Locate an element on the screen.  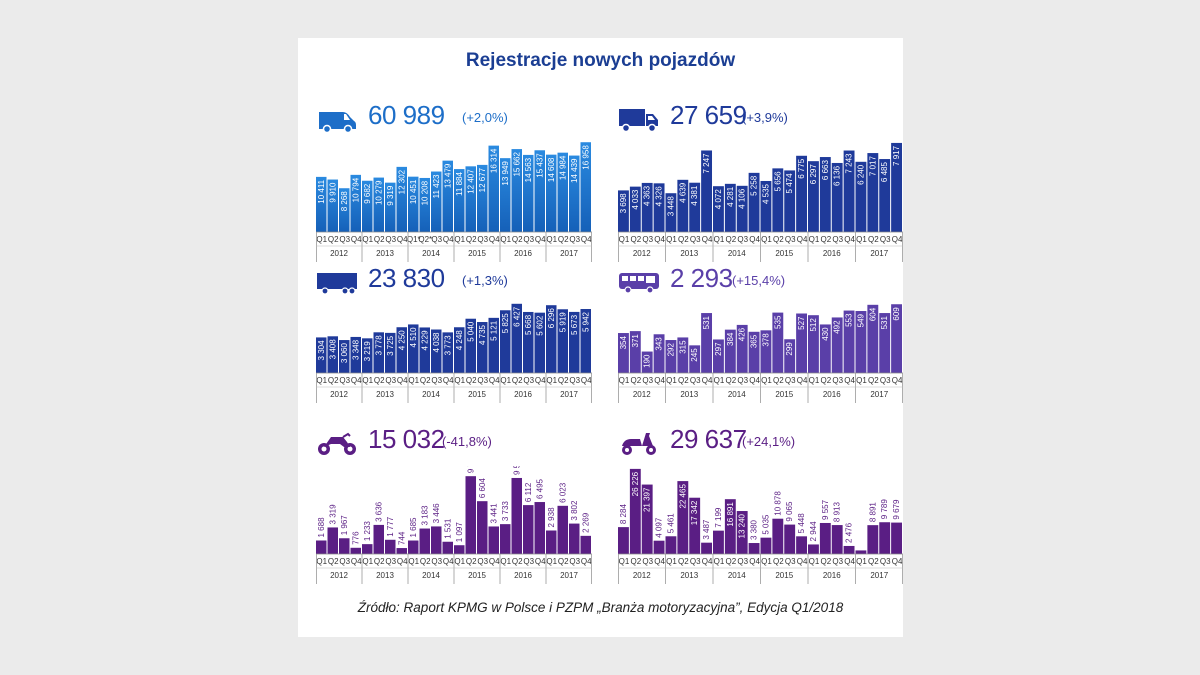
data-label-buses-1: 371 is located at coordinates (635, 341).